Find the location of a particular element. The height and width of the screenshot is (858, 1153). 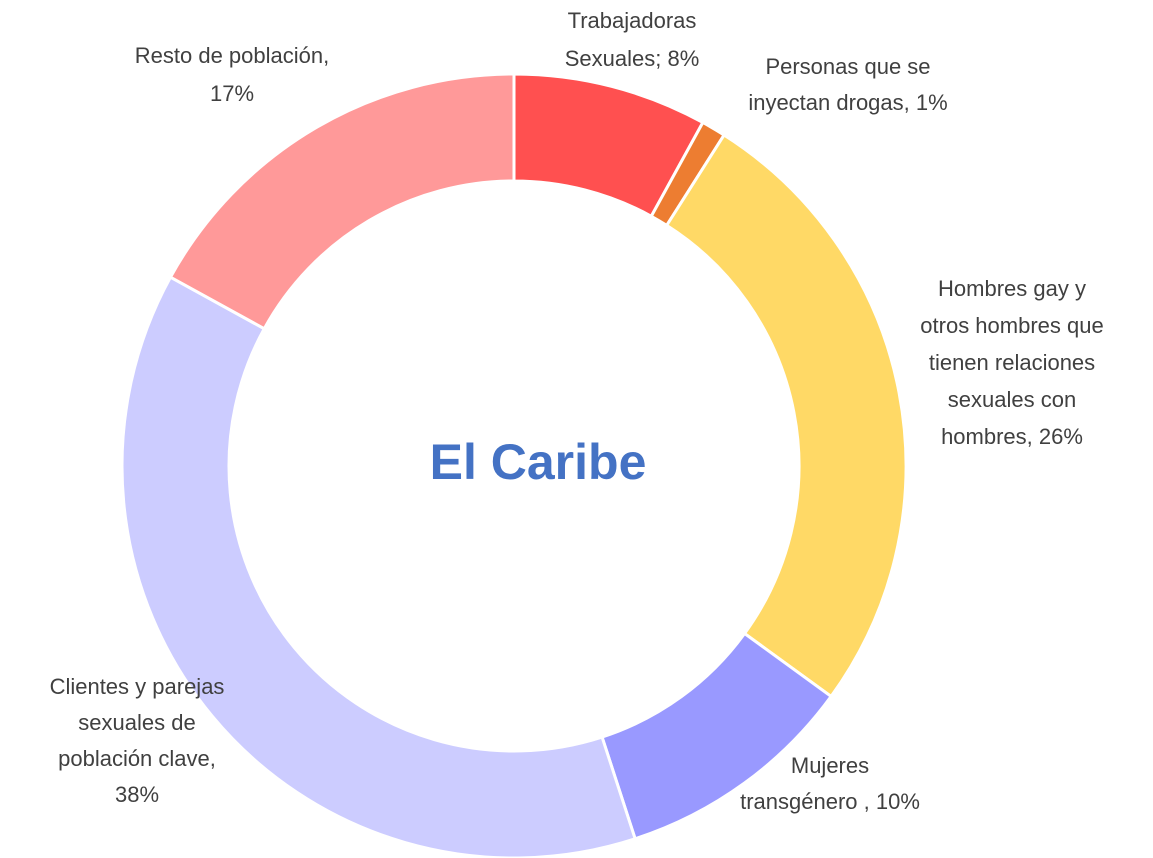

data-label: inyectan drogas, 1% is located at coordinates (847, 102).